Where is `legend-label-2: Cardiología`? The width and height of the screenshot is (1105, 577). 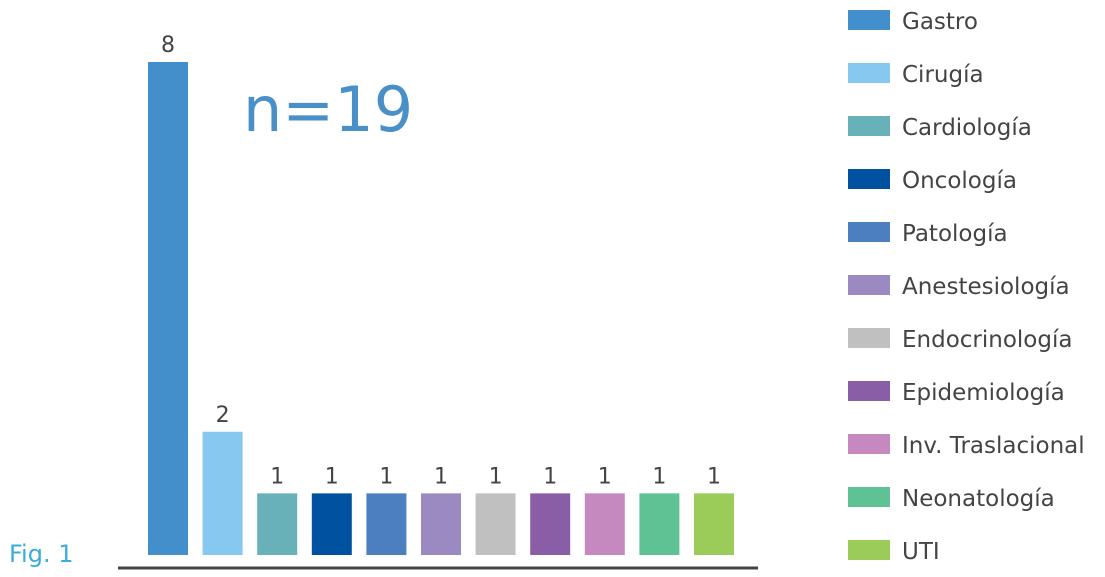
legend-label-2: Cardiología is located at coordinates (967, 128).